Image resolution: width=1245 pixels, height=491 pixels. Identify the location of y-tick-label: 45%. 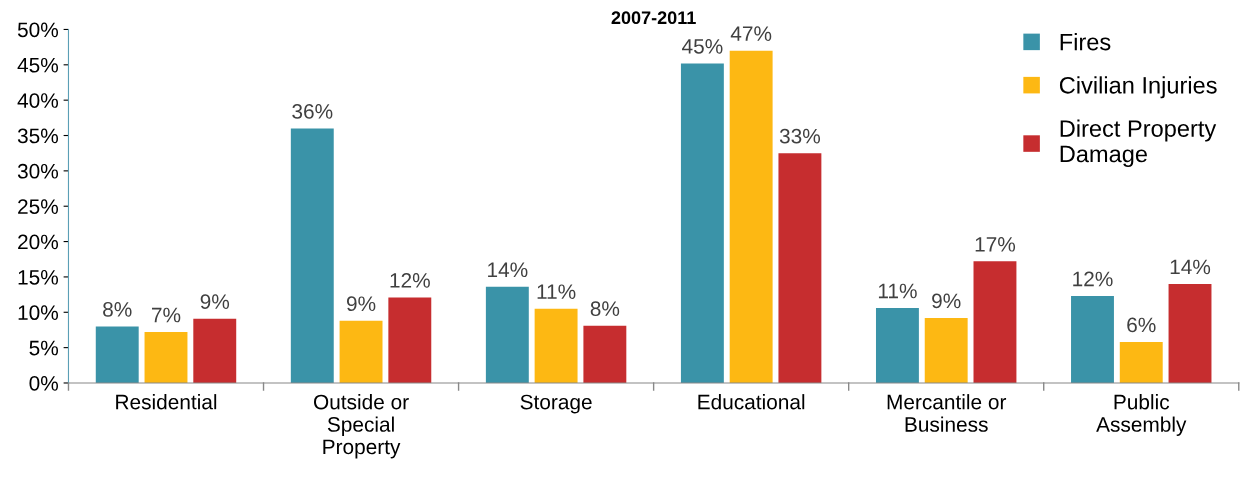
(38, 65).